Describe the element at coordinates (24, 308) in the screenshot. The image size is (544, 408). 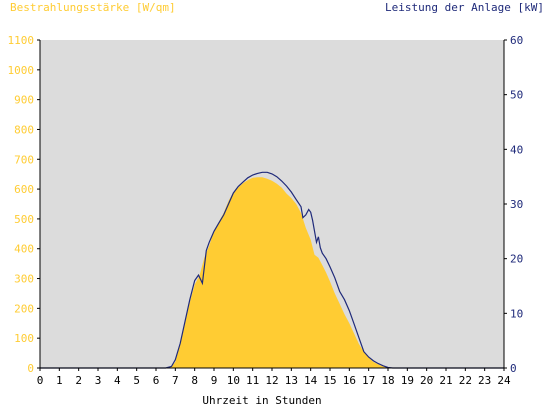
I see `left-tick-label: 200` at that location.